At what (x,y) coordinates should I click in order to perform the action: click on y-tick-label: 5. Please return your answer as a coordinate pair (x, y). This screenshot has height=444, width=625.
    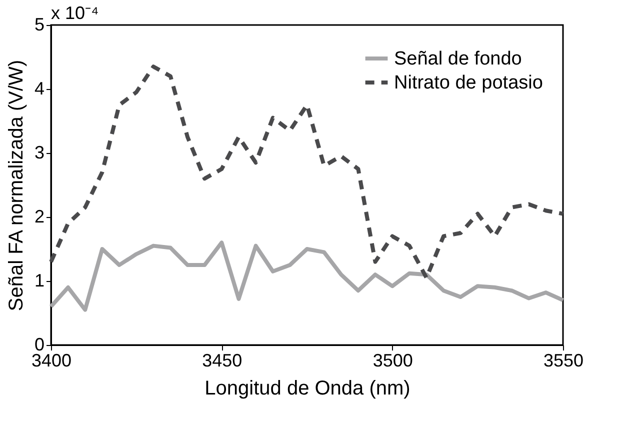
    Looking at the image, I should click on (39, 24).